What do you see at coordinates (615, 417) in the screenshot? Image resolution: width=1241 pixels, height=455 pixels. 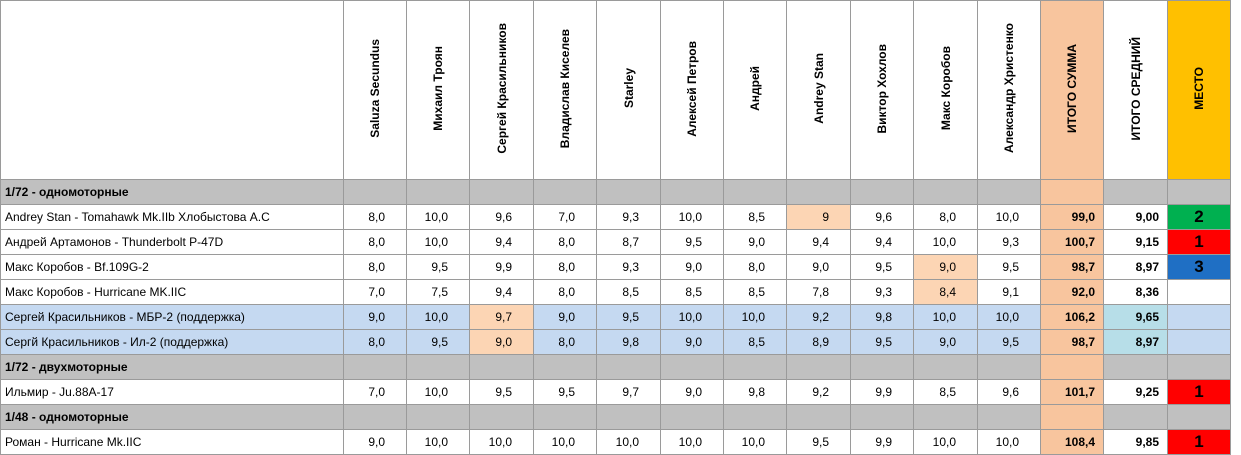 I see `section-row: 1/48 - одномоторные` at bounding box center [615, 417].